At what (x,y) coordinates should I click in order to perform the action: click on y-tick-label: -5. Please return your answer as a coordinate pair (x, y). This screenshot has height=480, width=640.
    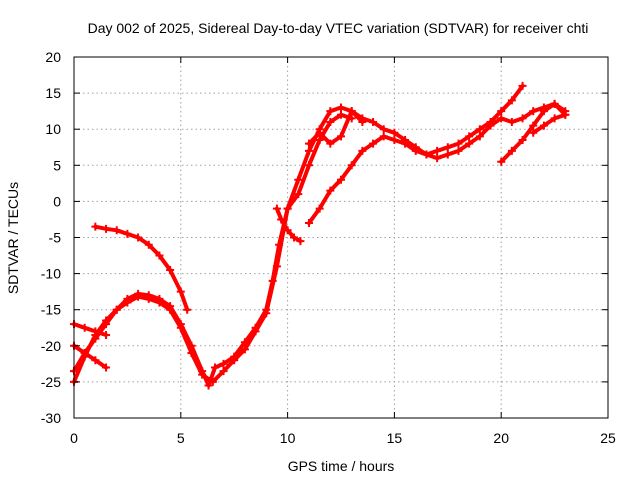
    Looking at the image, I should click on (55, 238).